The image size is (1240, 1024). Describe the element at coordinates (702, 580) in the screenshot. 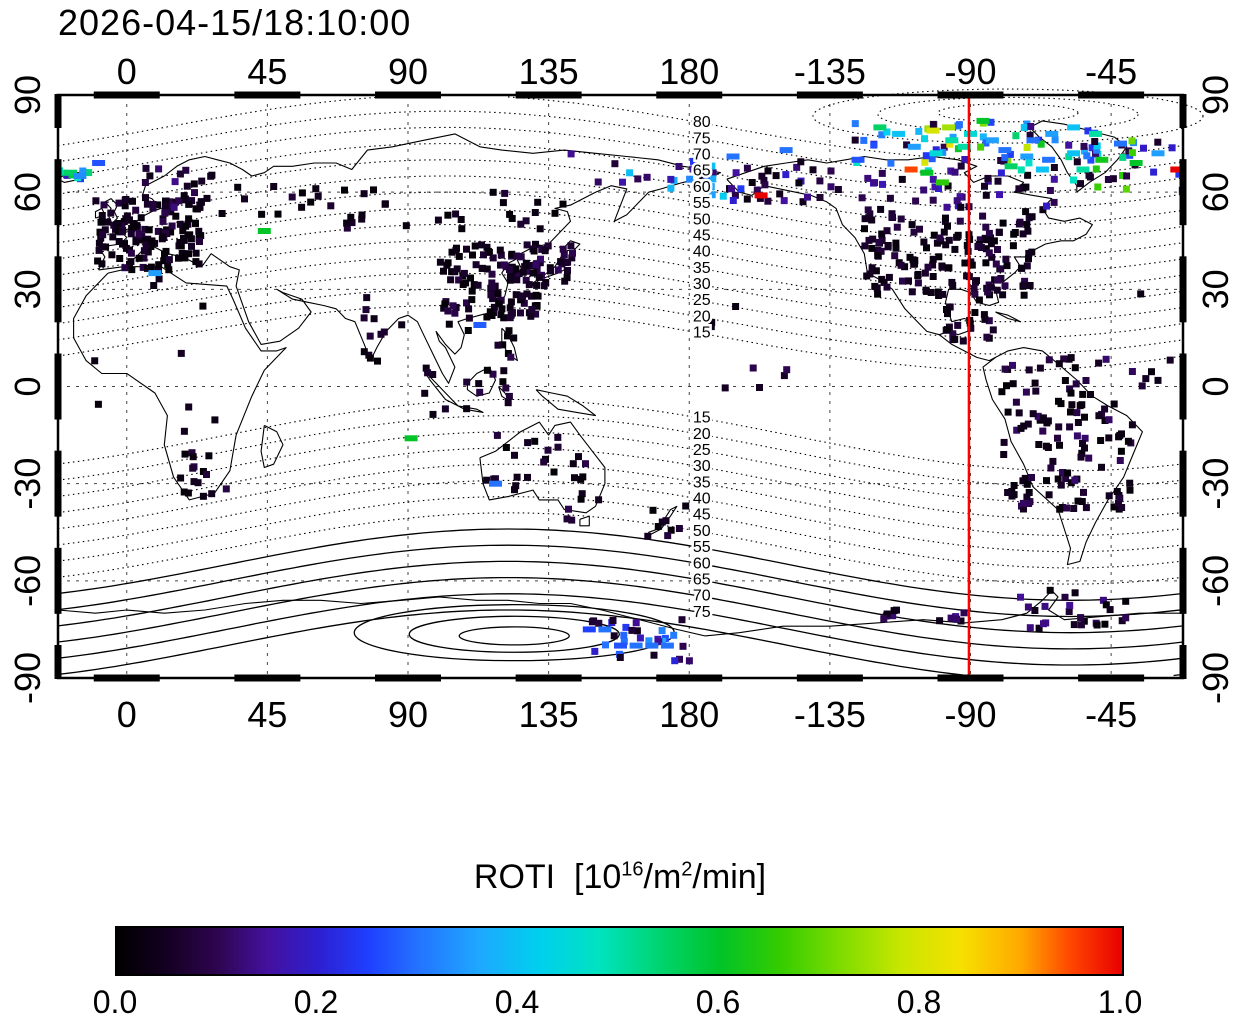

I see `contour-label: 65` at that location.